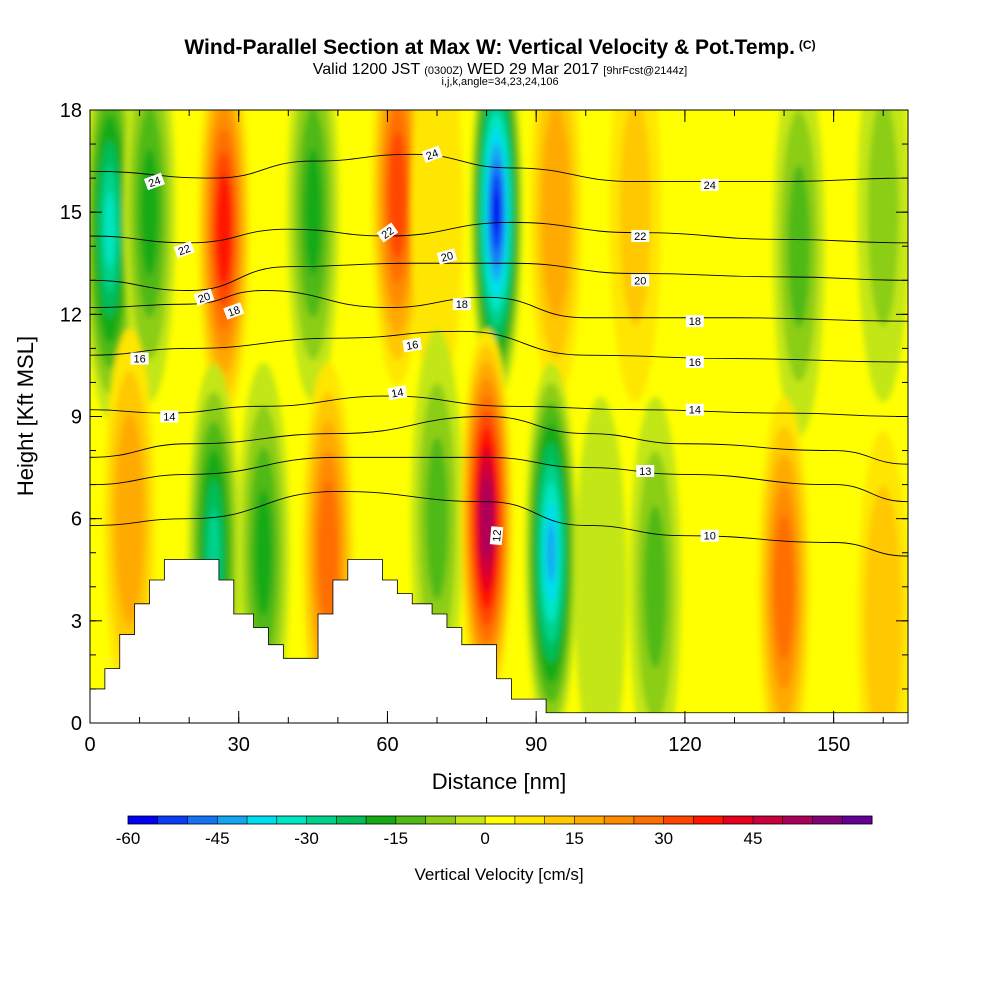 The width and height of the screenshot is (1000, 1000). Describe the element at coordinates (500, 820) in the screenshot. I see `colorbar-frame` at that location.